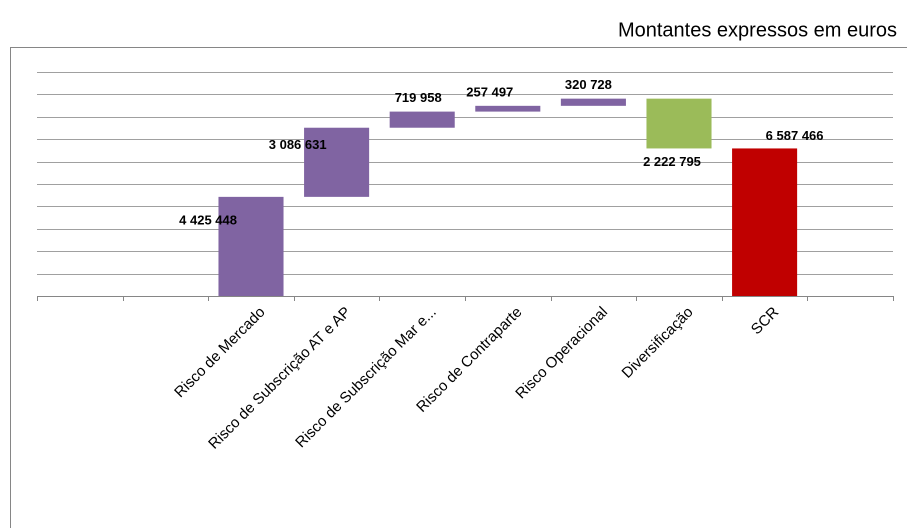 This screenshot has height=528, width=907. I want to click on x-tick-label: SCR, so click(765, 320).